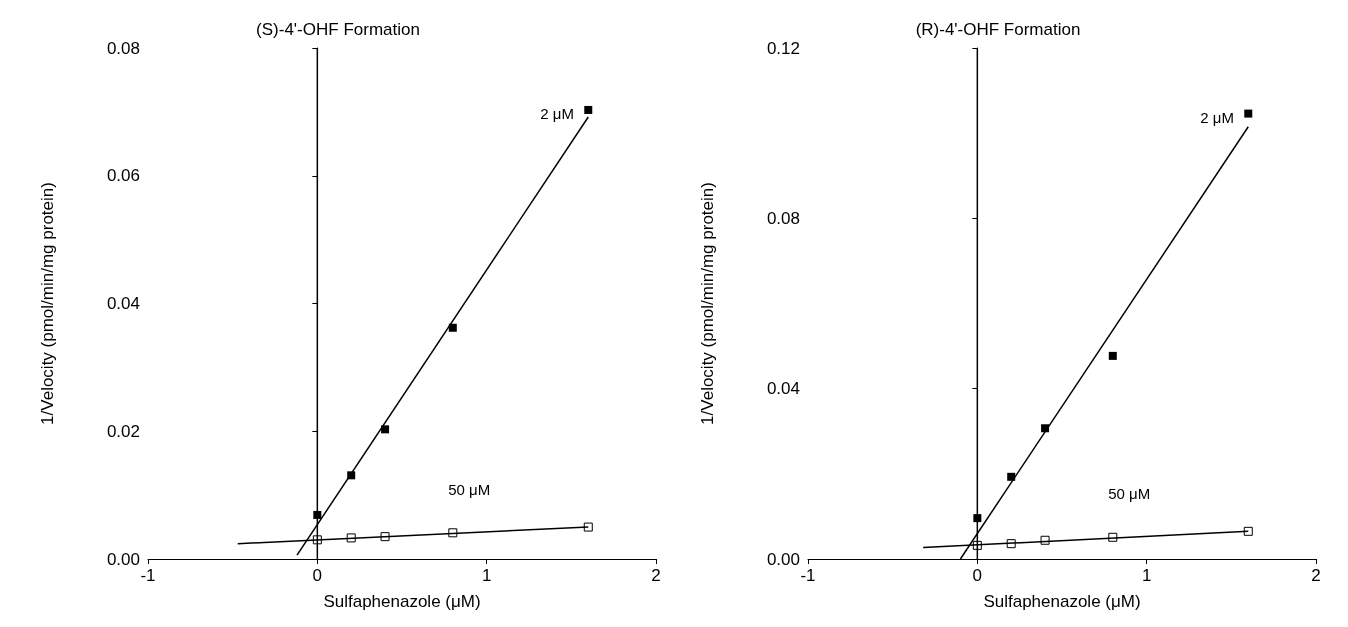 This screenshot has height=627, width=1348. I want to click on chart-title: (S)-4'-OHF Formation, so click(338, 29).